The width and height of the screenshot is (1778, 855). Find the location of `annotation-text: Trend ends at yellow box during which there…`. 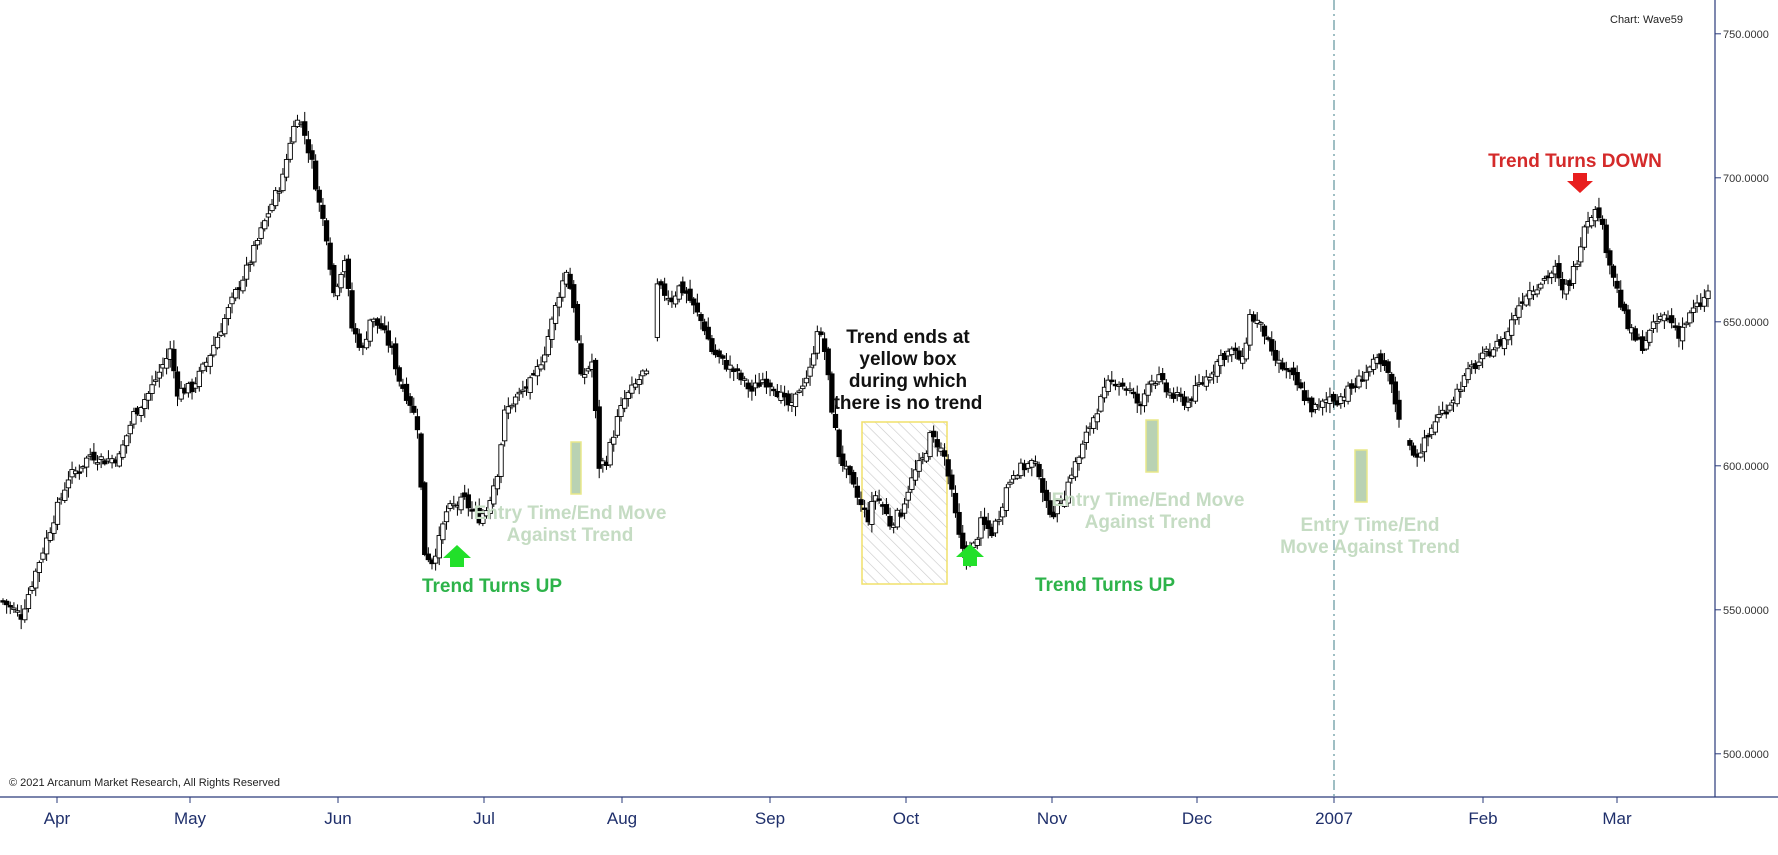

annotation-text: Trend ends at yellow box during which there… is located at coordinates (908, 370).